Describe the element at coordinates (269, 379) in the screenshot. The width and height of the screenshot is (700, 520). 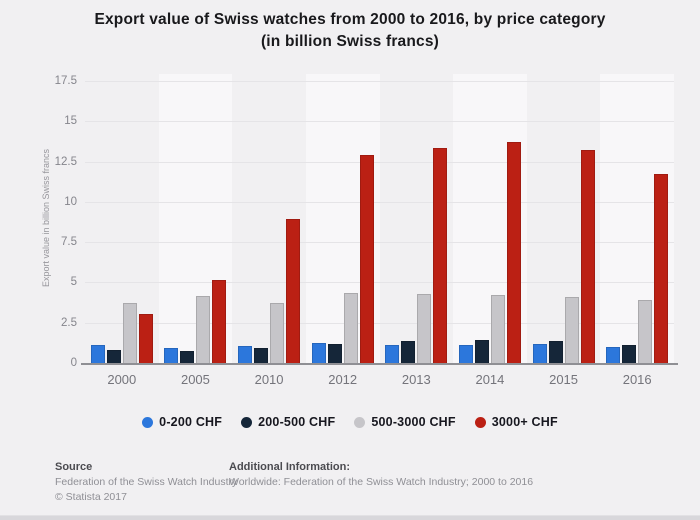
I see `x-axis-tick-label: 2010` at that location.